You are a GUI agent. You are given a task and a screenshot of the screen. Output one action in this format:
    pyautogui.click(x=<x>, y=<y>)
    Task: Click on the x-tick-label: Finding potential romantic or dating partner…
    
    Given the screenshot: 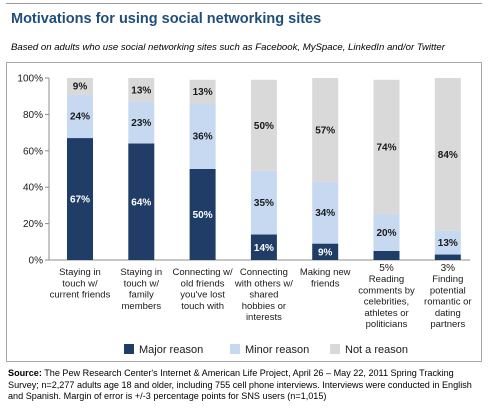 What is the action you would take?
    pyautogui.click(x=448, y=302)
    